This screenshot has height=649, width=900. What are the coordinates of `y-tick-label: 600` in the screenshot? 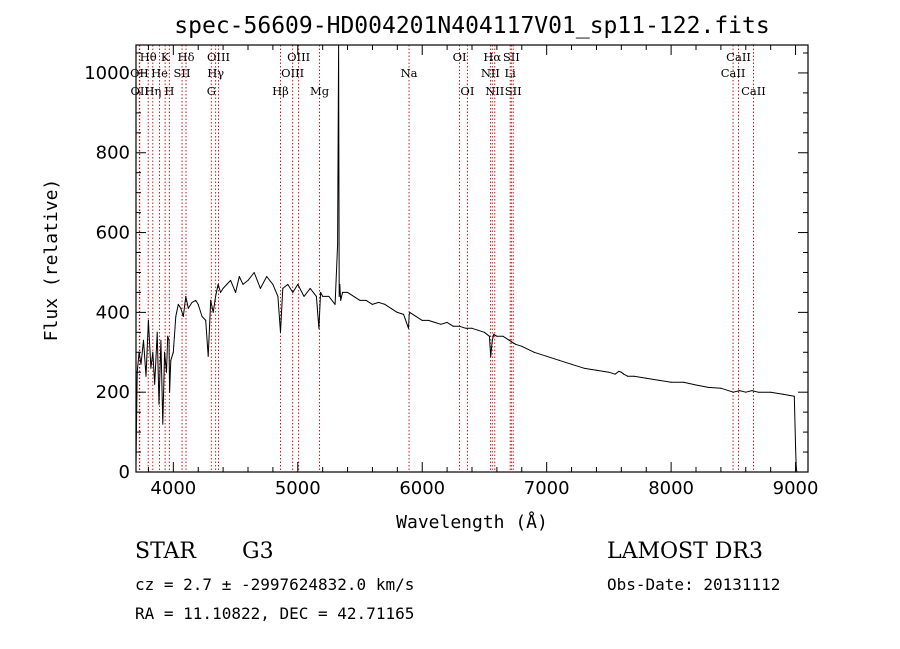 It's located at (113, 233).